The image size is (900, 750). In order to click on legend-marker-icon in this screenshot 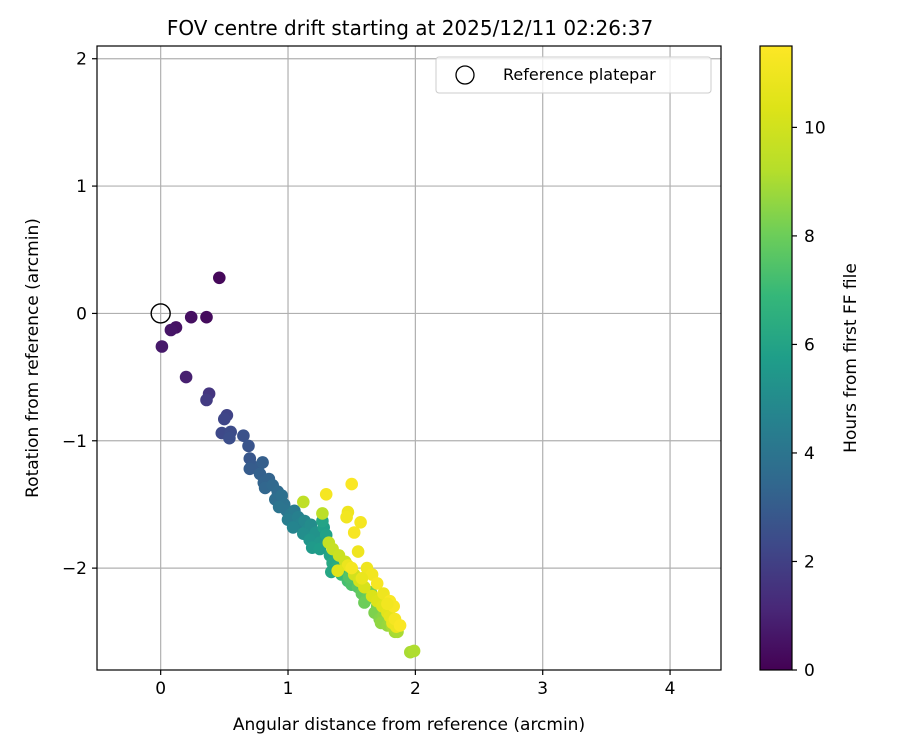, I will do `click(465, 75)`.